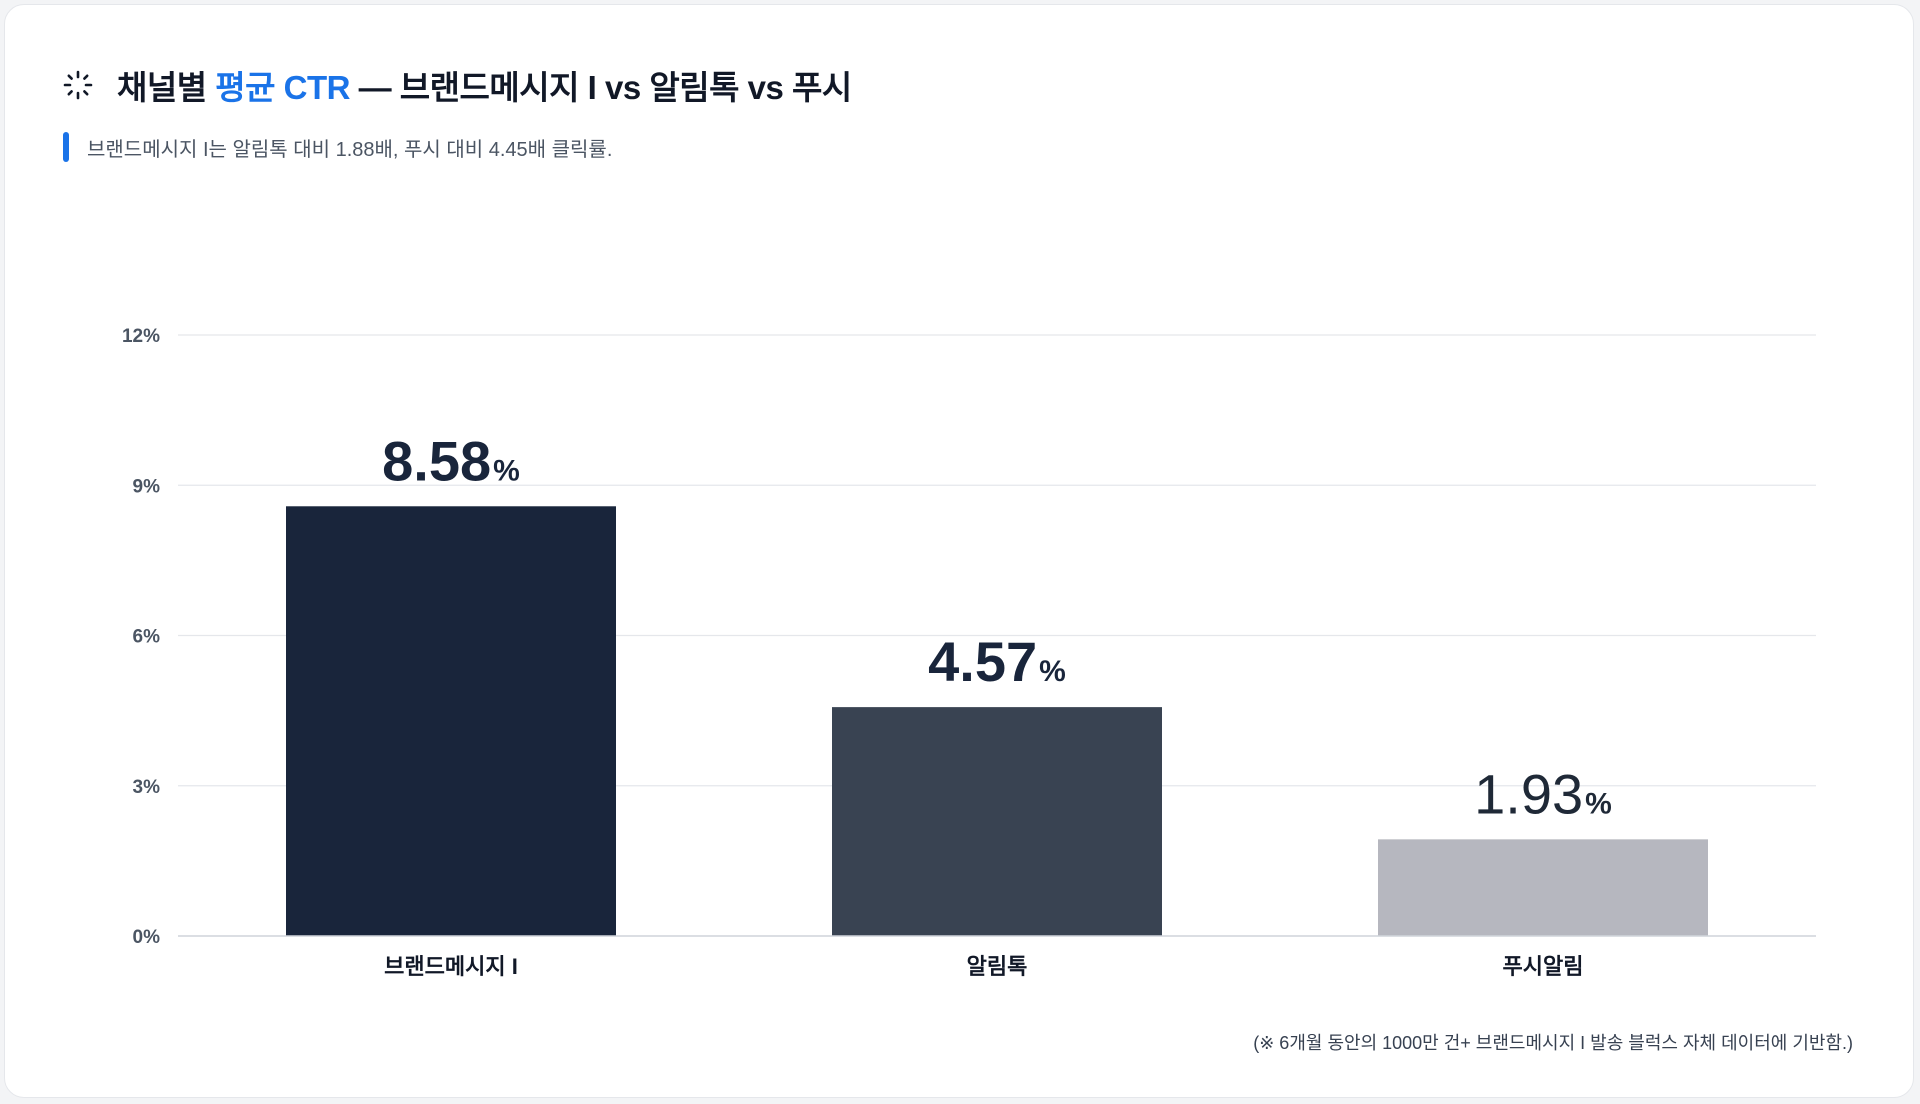 Image resolution: width=1920 pixels, height=1104 pixels. Describe the element at coordinates (147, 937) in the screenshot. I see `y-tick-label: 0%` at that location.